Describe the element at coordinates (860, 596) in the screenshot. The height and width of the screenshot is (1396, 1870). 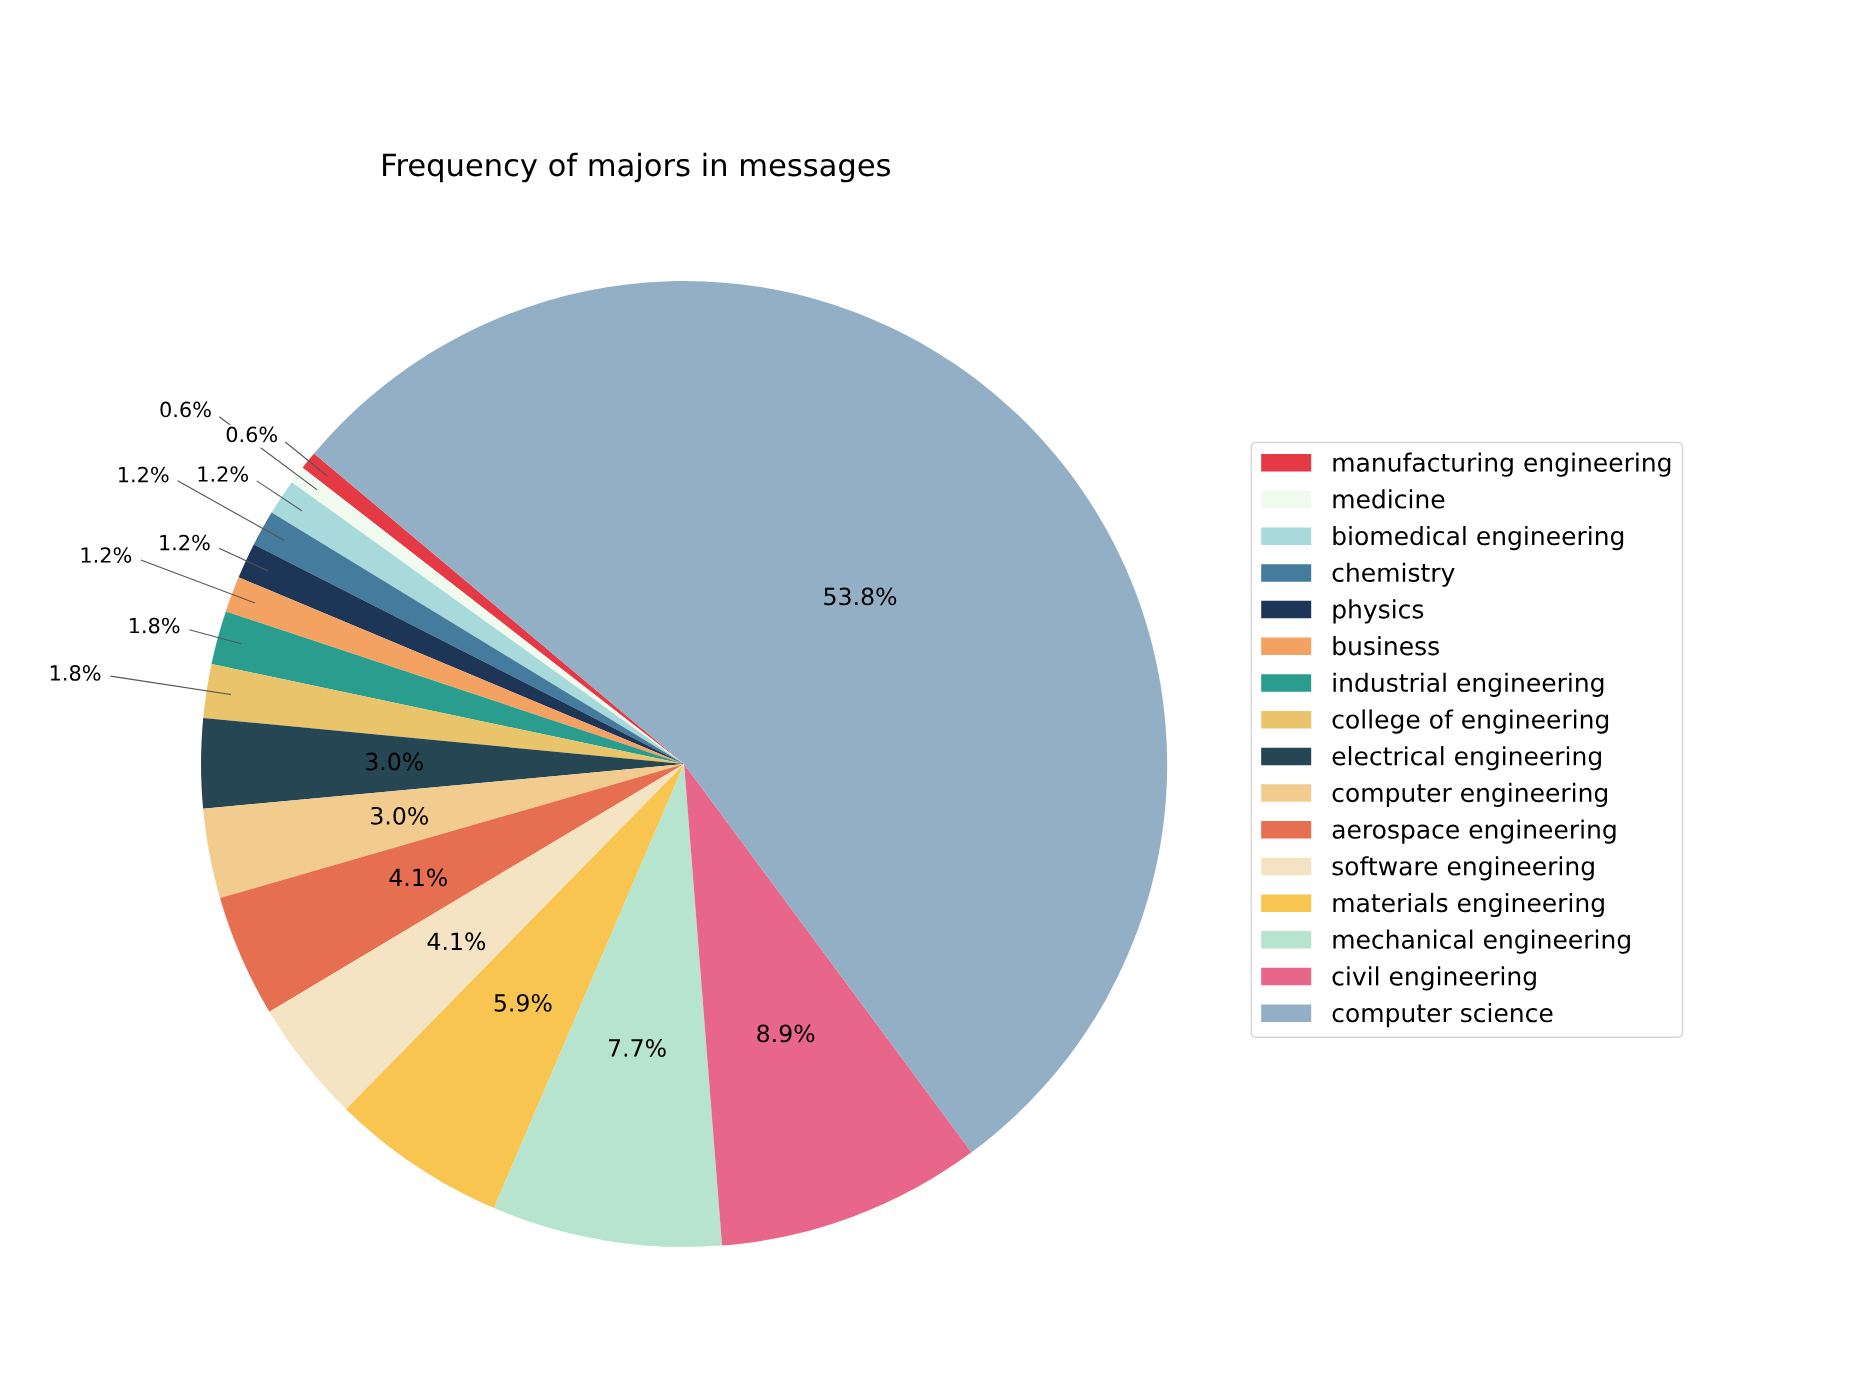
I see `data-label: 53.8%` at that location.